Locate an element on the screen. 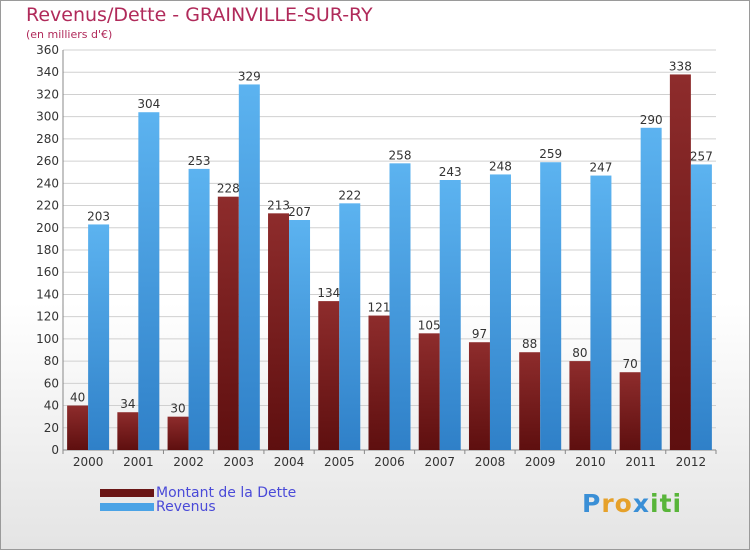 The width and height of the screenshot is (750, 550). y-tick-label: 60 is located at coordinates (51, 383).